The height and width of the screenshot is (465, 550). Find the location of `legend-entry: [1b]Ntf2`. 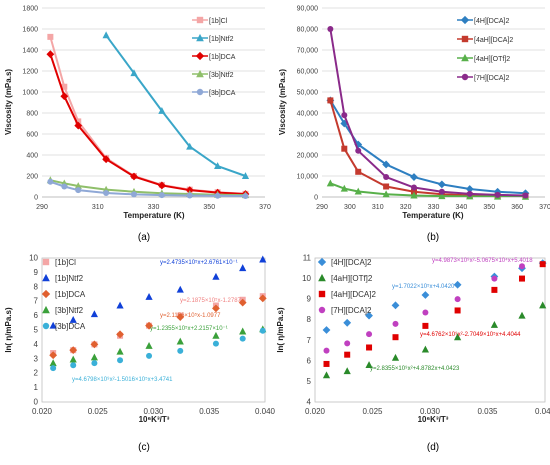

legend-entry: [1b]Ntf2 is located at coordinates (63, 278).